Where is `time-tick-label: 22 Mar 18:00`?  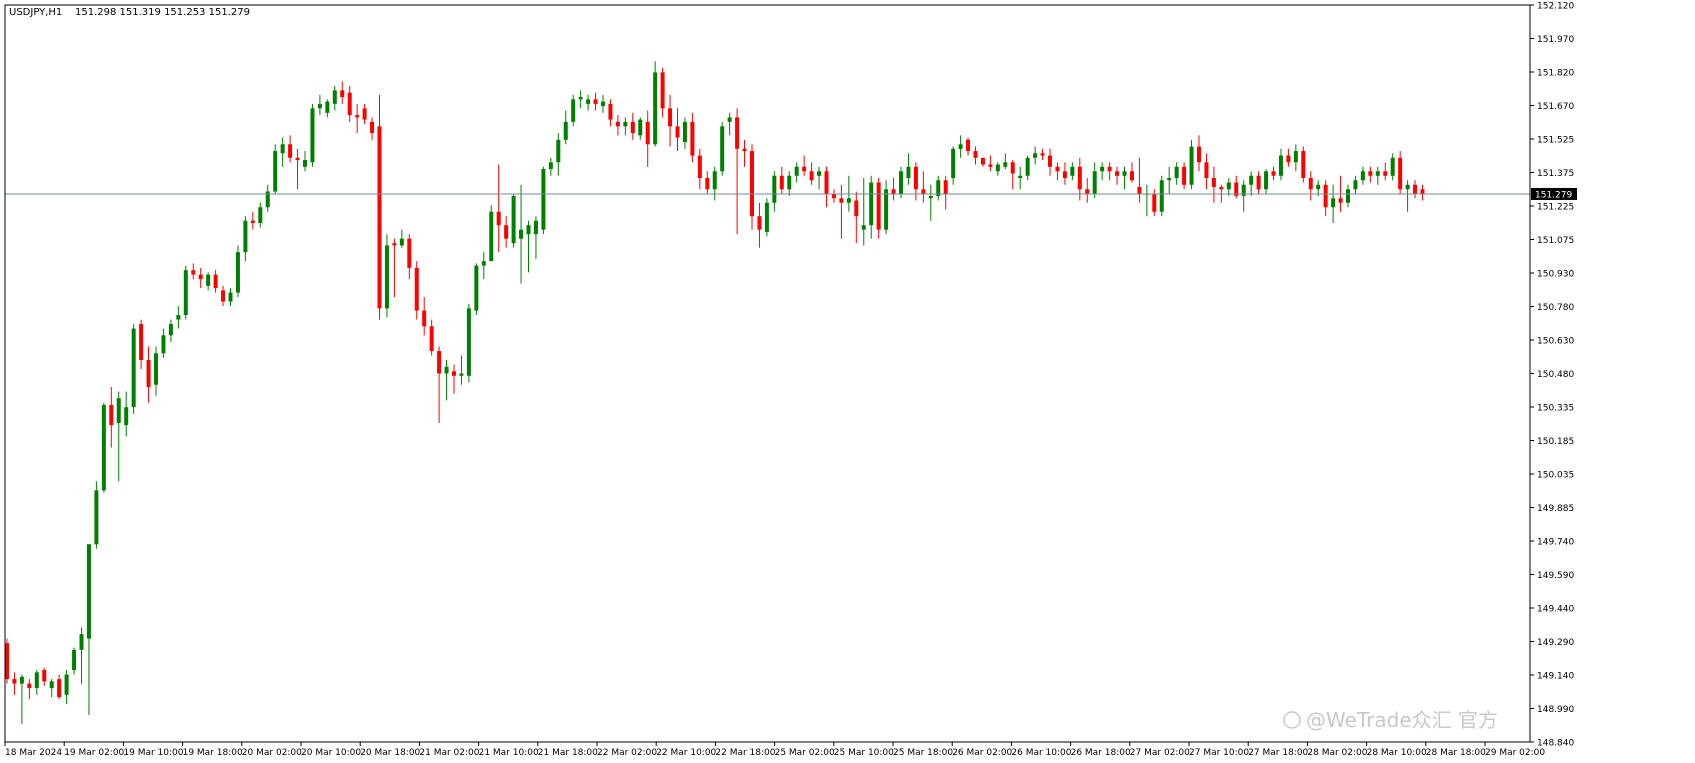
time-tick-label: 22 Mar 18:00 is located at coordinates (745, 753).